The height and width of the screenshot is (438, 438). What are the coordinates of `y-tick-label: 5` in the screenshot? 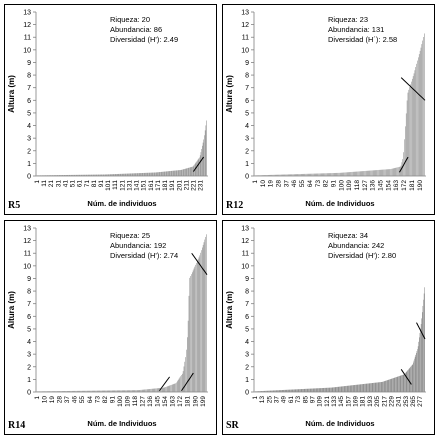 It's located at (29, 113).